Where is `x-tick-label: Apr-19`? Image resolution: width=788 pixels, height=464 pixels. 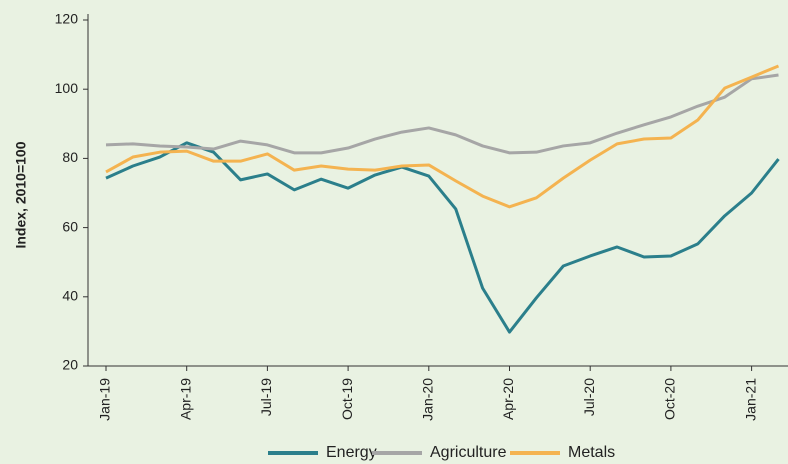
x-tick-label: Apr-19 is located at coordinates (185, 399).